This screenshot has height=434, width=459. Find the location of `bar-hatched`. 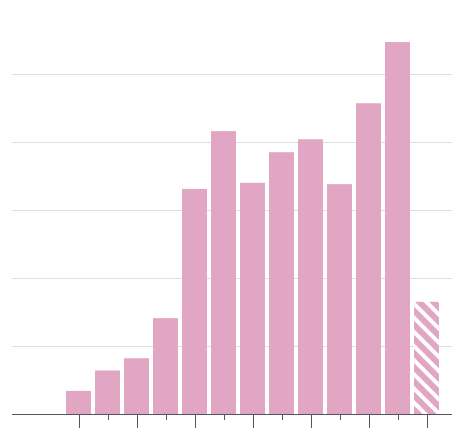

bar-hatched is located at coordinates (426, 357).